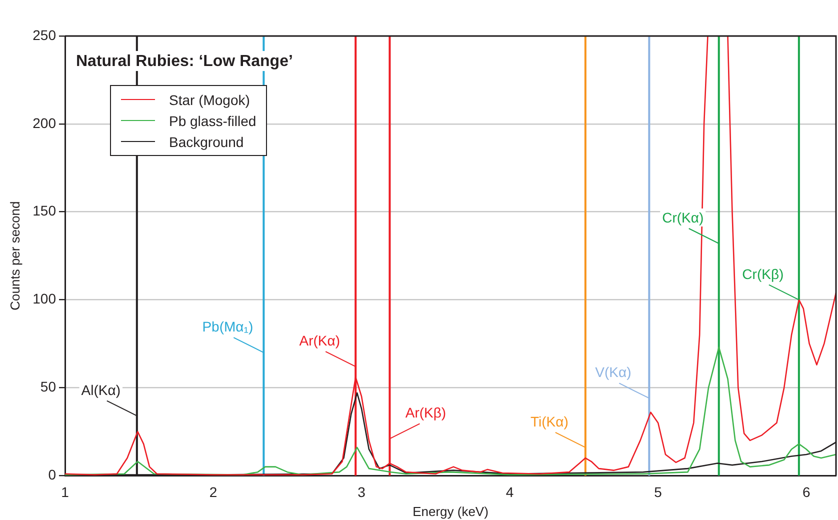 The height and width of the screenshot is (520, 838). Describe the element at coordinates (683, 217) in the screenshot. I see `annotation: Cr(Kα)` at that location.